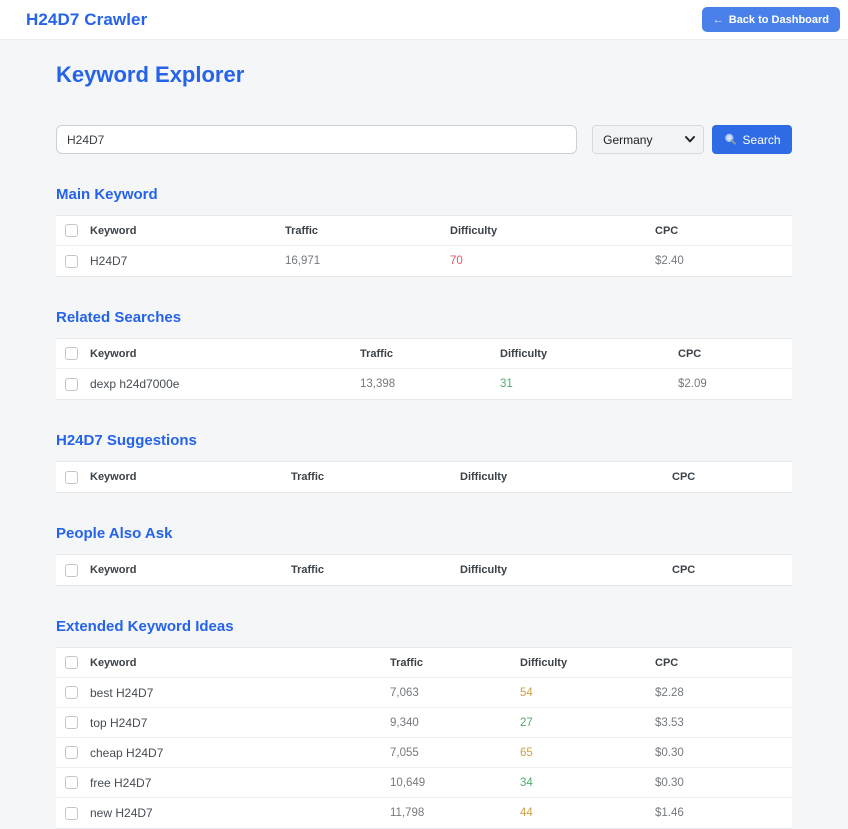  I want to click on keyword-cell: free H24D7, so click(121, 782).